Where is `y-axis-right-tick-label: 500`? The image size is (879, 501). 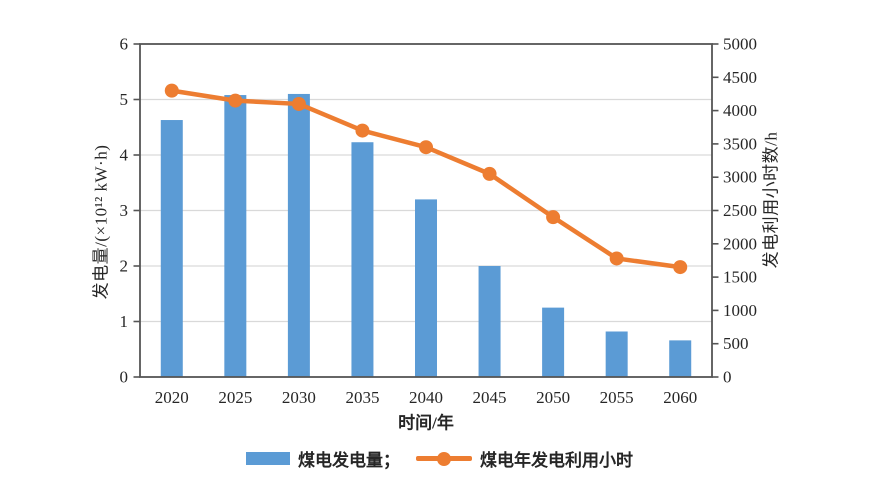 y-axis-right-tick-label: 500 is located at coordinates (736, 343).